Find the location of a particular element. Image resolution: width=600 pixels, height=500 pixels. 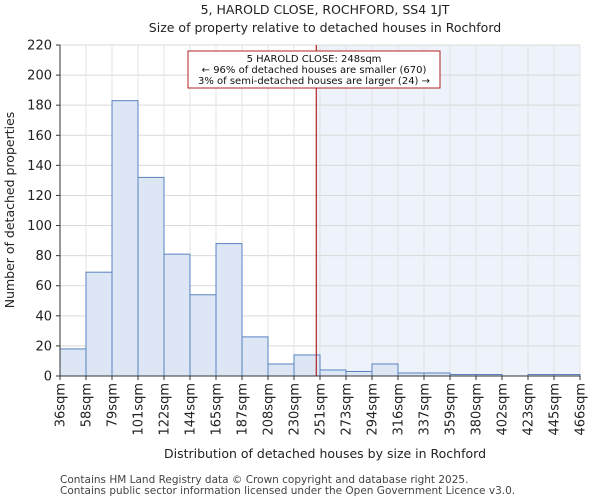

x-tick-label: 79sqm is located at coordinates (113, 405).